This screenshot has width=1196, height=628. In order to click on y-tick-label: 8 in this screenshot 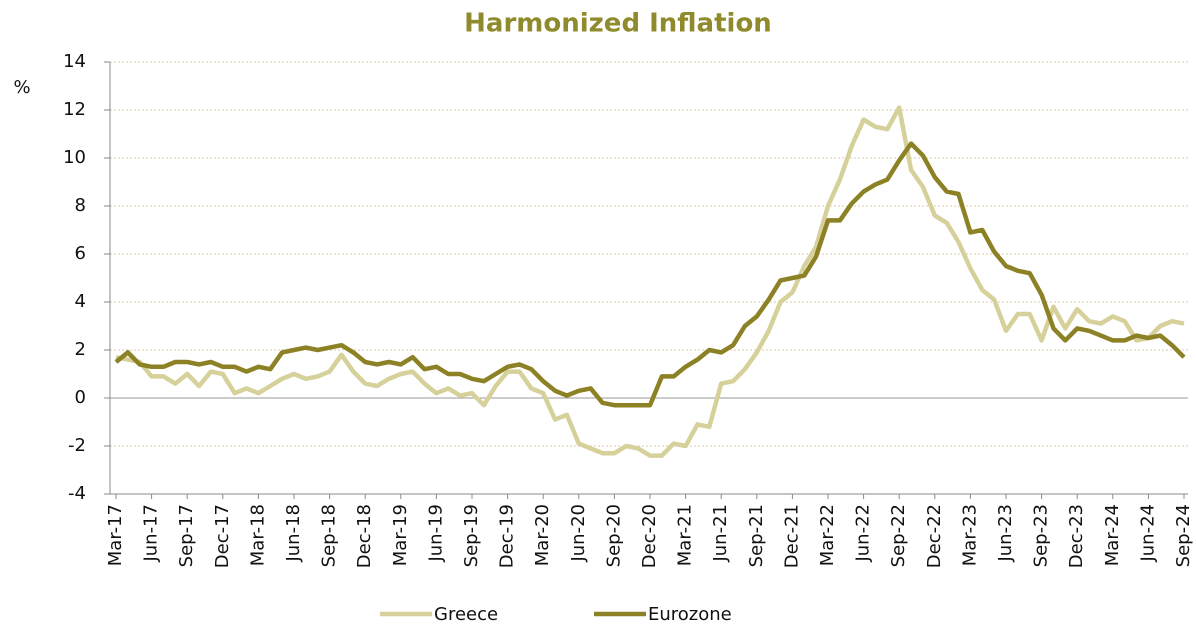, I will do `click(80, 205)`.